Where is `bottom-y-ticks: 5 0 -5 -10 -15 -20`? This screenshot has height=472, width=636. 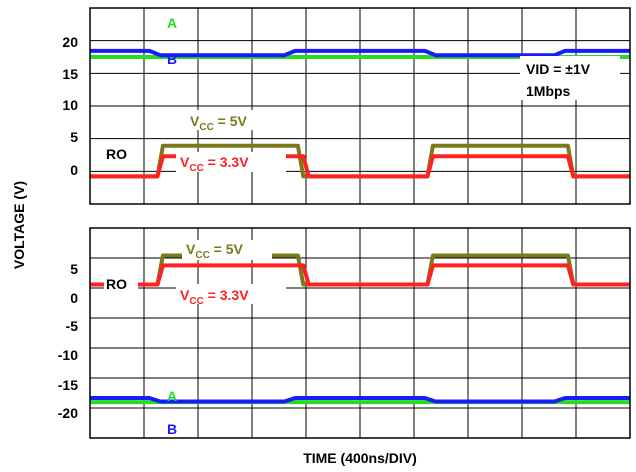
bottom-y-ticks: 5 0 -5 -10 -15 -20 is located at coordinates (68, 341).